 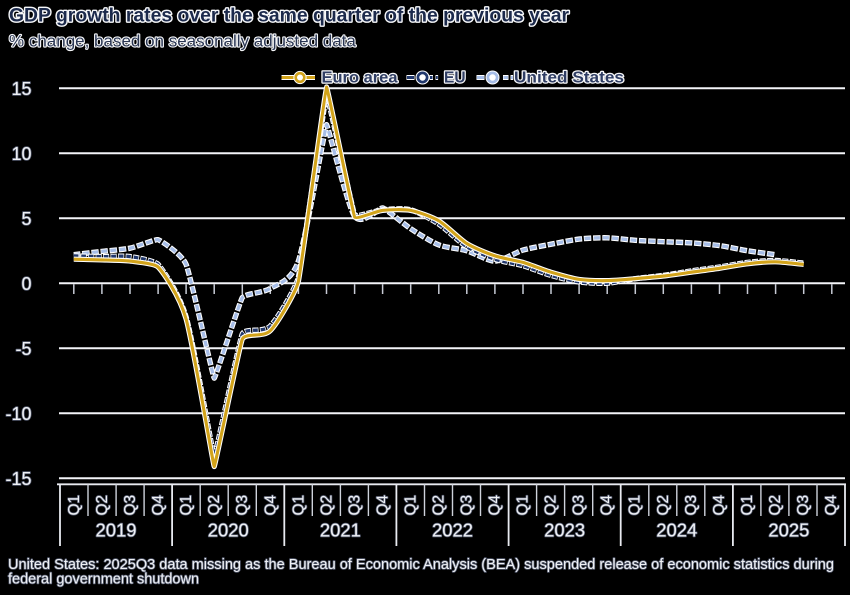 I want to click on svg-text: -10, so click(x=18, y=414).